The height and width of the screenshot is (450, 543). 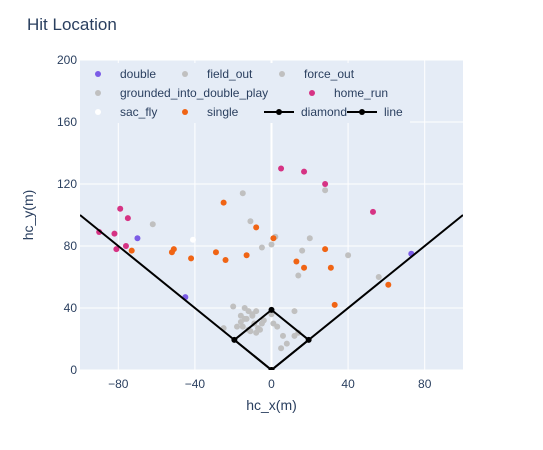 What do you see at coordinates (361, 93) in the screenshot?
I see `legend-label: home_run` at bounding box center [361, 93].